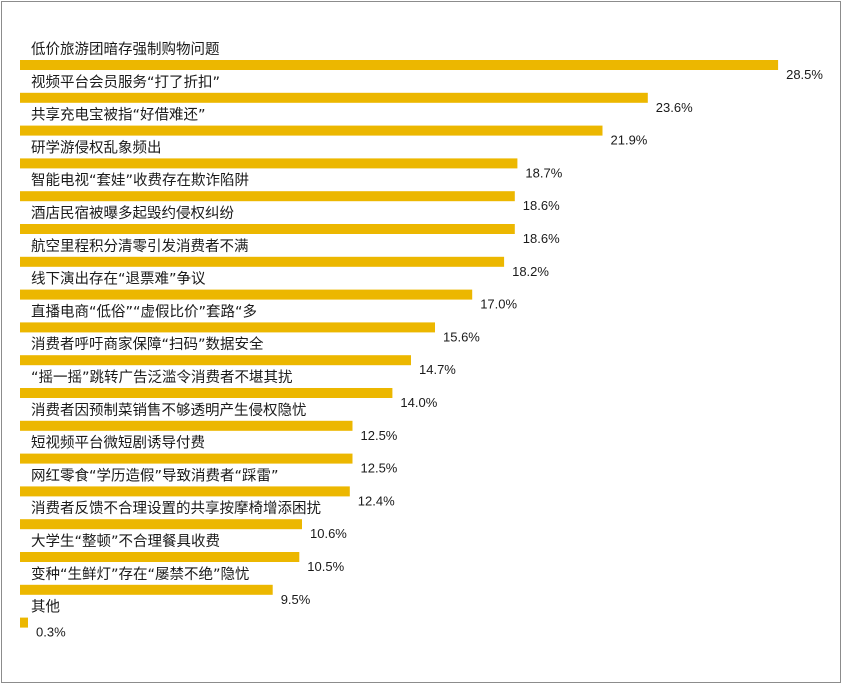 The height and width of the screenshot is (686, 844). What do you see at coordinates (125, 82) in the screenshot?
I see `category-label: 视频平台会员服务“打了折扣”` at bounding box center [125, 82].